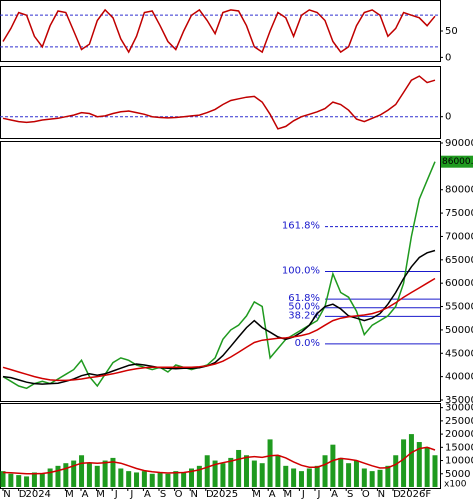 The width and height of the screenshot is (473, 500). I want to click on x-tick-label: 2026, so click(412, 494).